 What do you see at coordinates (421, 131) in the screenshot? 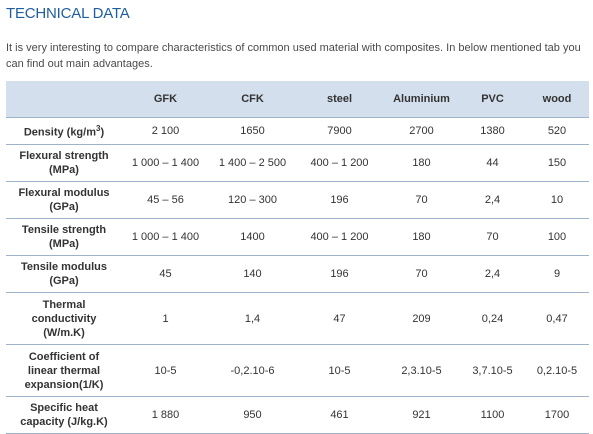
I see `table-cell: 2700` at bounding box center [421, 131].